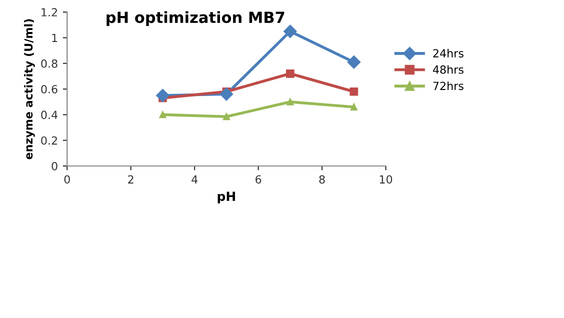  What do you see at coordinates (386, 179) in the screenshot?
I see `x-tick-label: 10` at bounding box center [386, 179].